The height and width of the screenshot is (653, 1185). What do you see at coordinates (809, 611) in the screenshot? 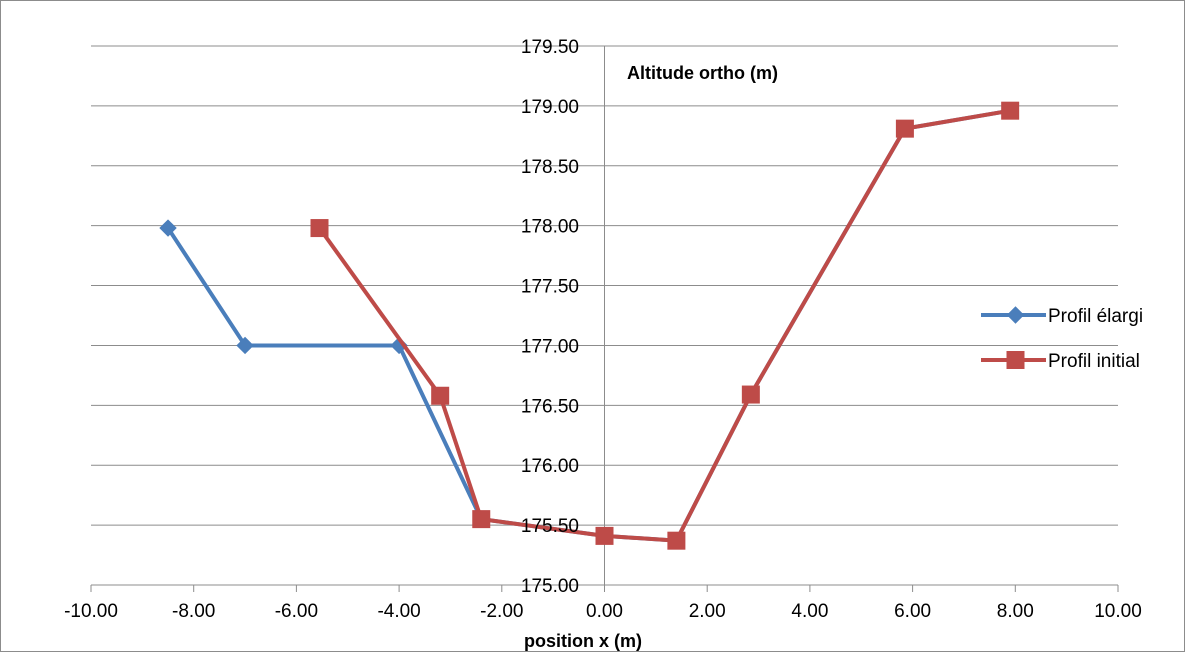
I see `x-tick-label: 4.00` at bounding box center [809, 611].